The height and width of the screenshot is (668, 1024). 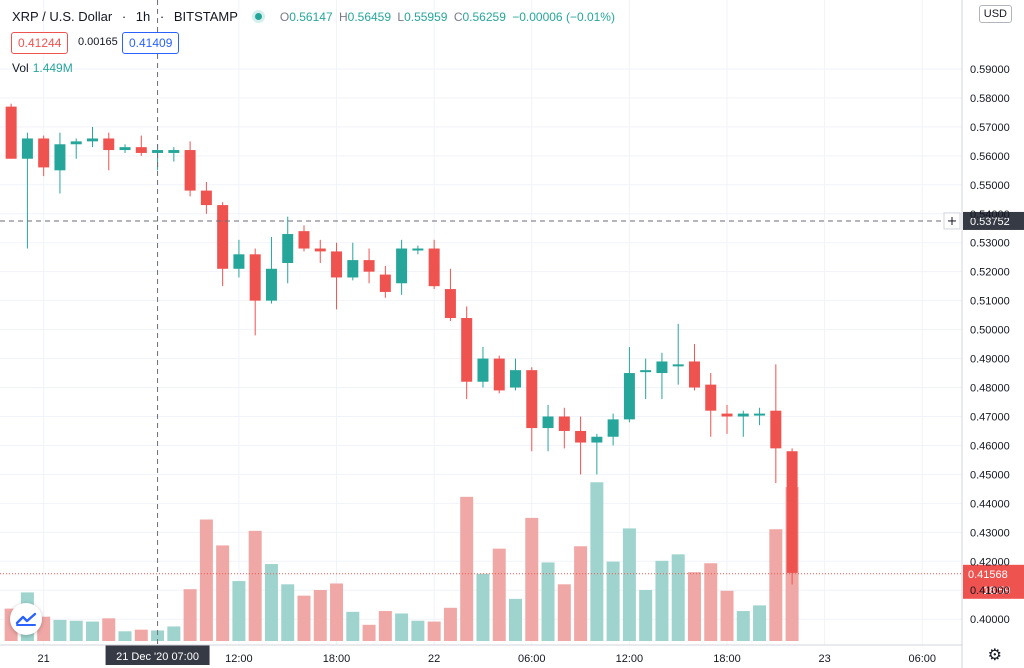 I want to click on currency-button: USD, so click(x=995, y=14).